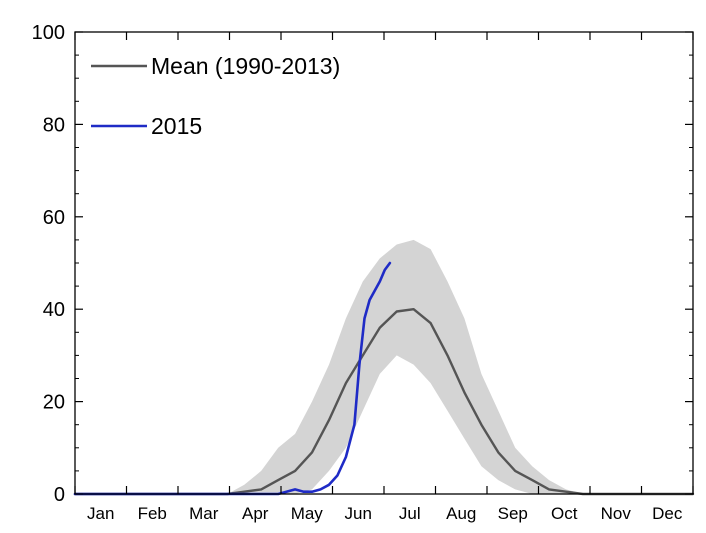  I want to click on x-tick-label-jan: Jan, so click(100, 513).